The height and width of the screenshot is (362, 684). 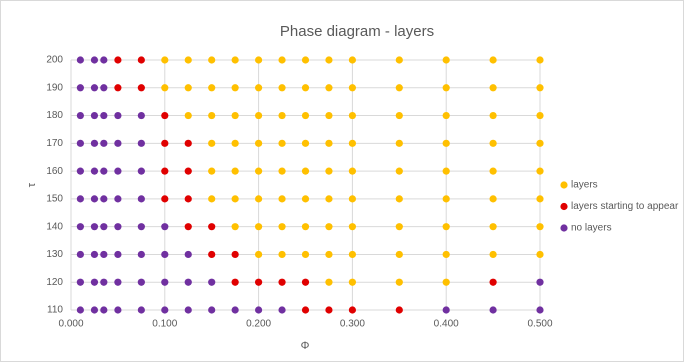 What do you see at coordinates (54, 282) in the screenshot?
I see `y-tick-label: 120` at bounding box center [54, 282].